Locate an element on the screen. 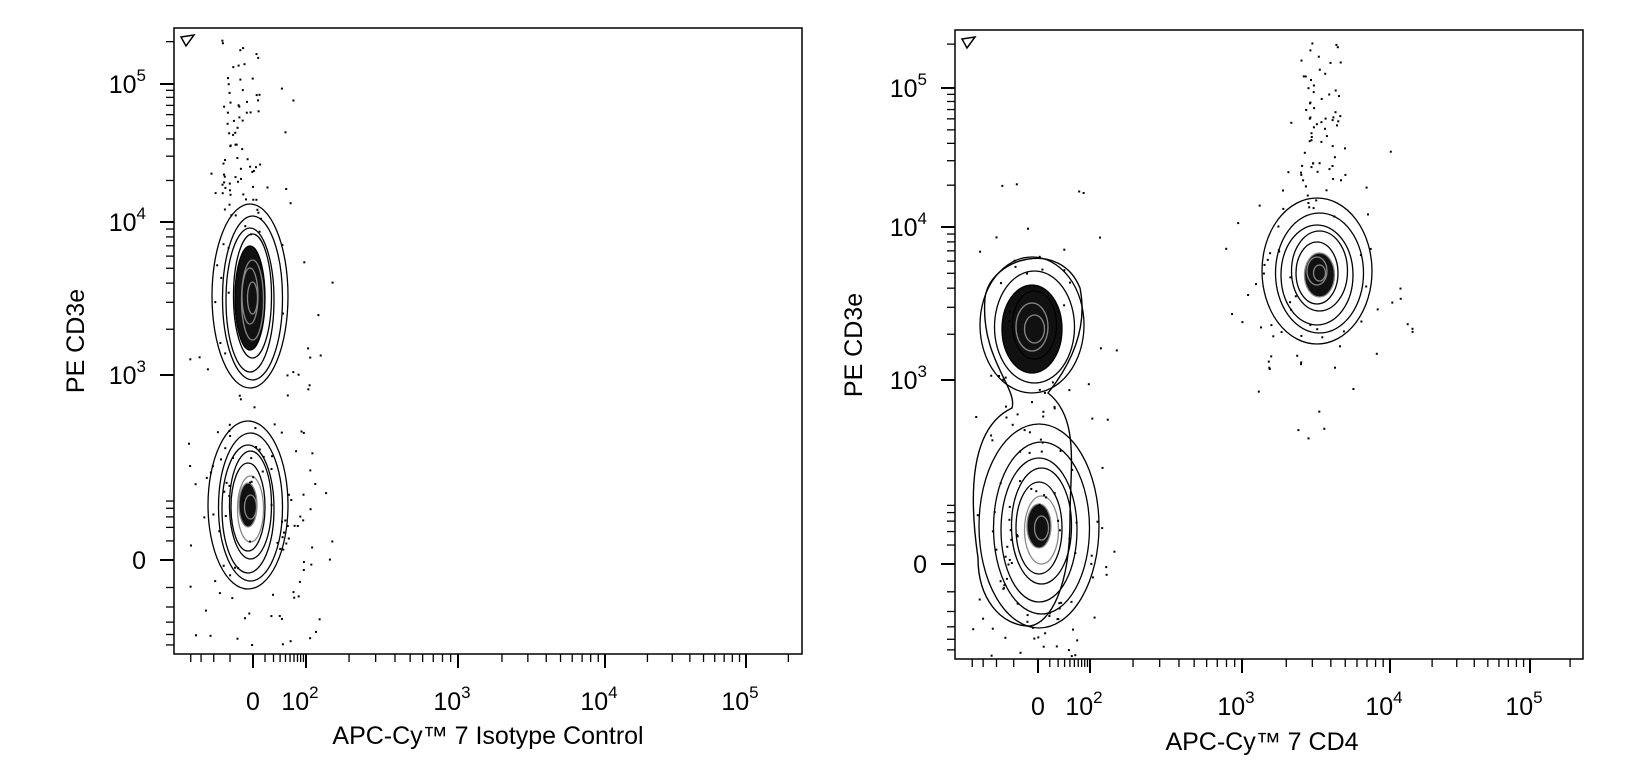  y-tick-label: 105 is located at coordinates (127, 82).